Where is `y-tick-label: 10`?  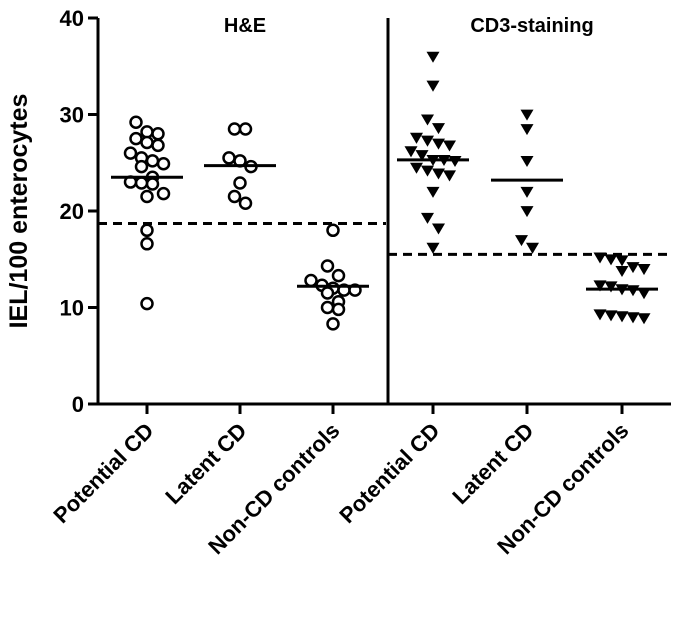 y-tick-label: 10 is located at coordinates (72, 308).